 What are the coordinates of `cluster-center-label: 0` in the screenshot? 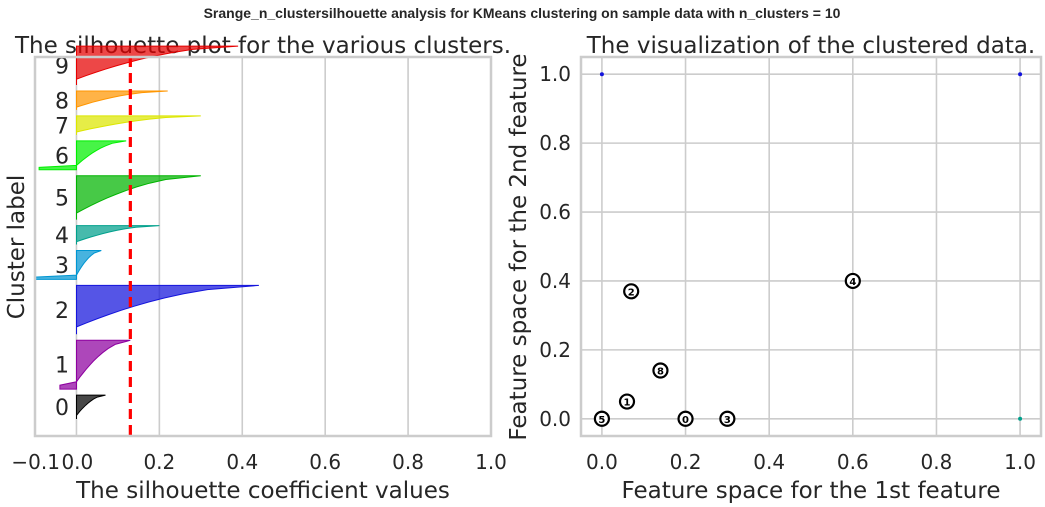 It's located at (685, 420).